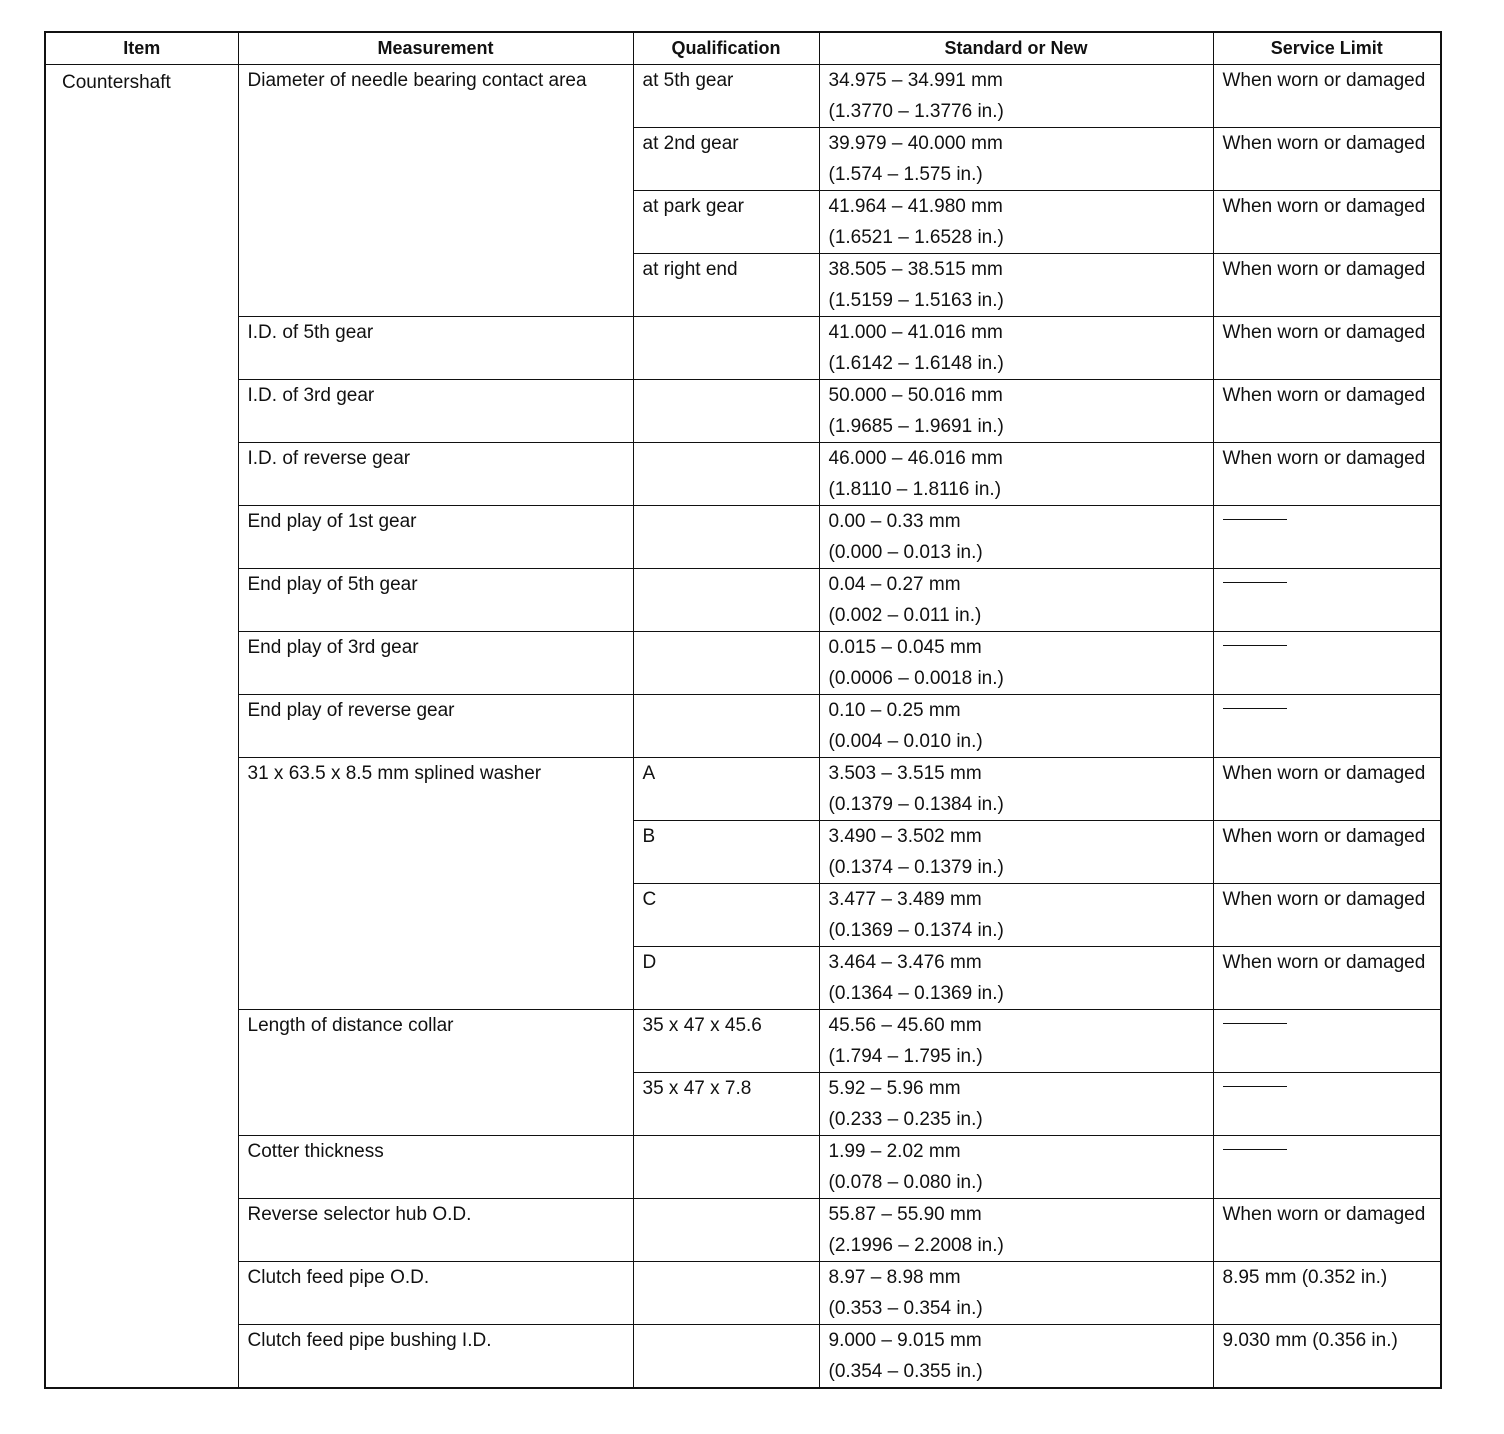 The width and height of the screenshot is (1504, 1434). I want to click on standard-in: (1.9685 – 1.9691 in.), so click(916, 426).